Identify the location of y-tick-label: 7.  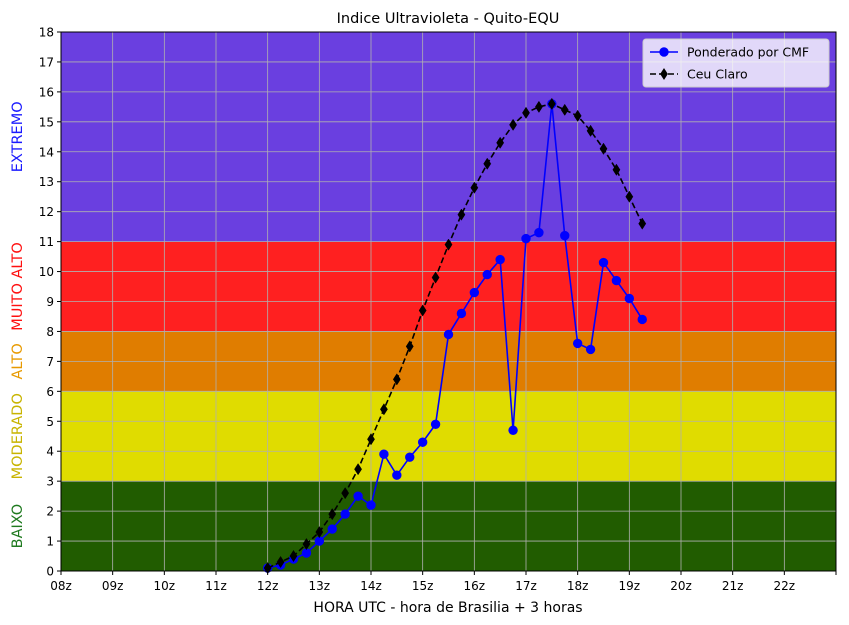
(50, 362).